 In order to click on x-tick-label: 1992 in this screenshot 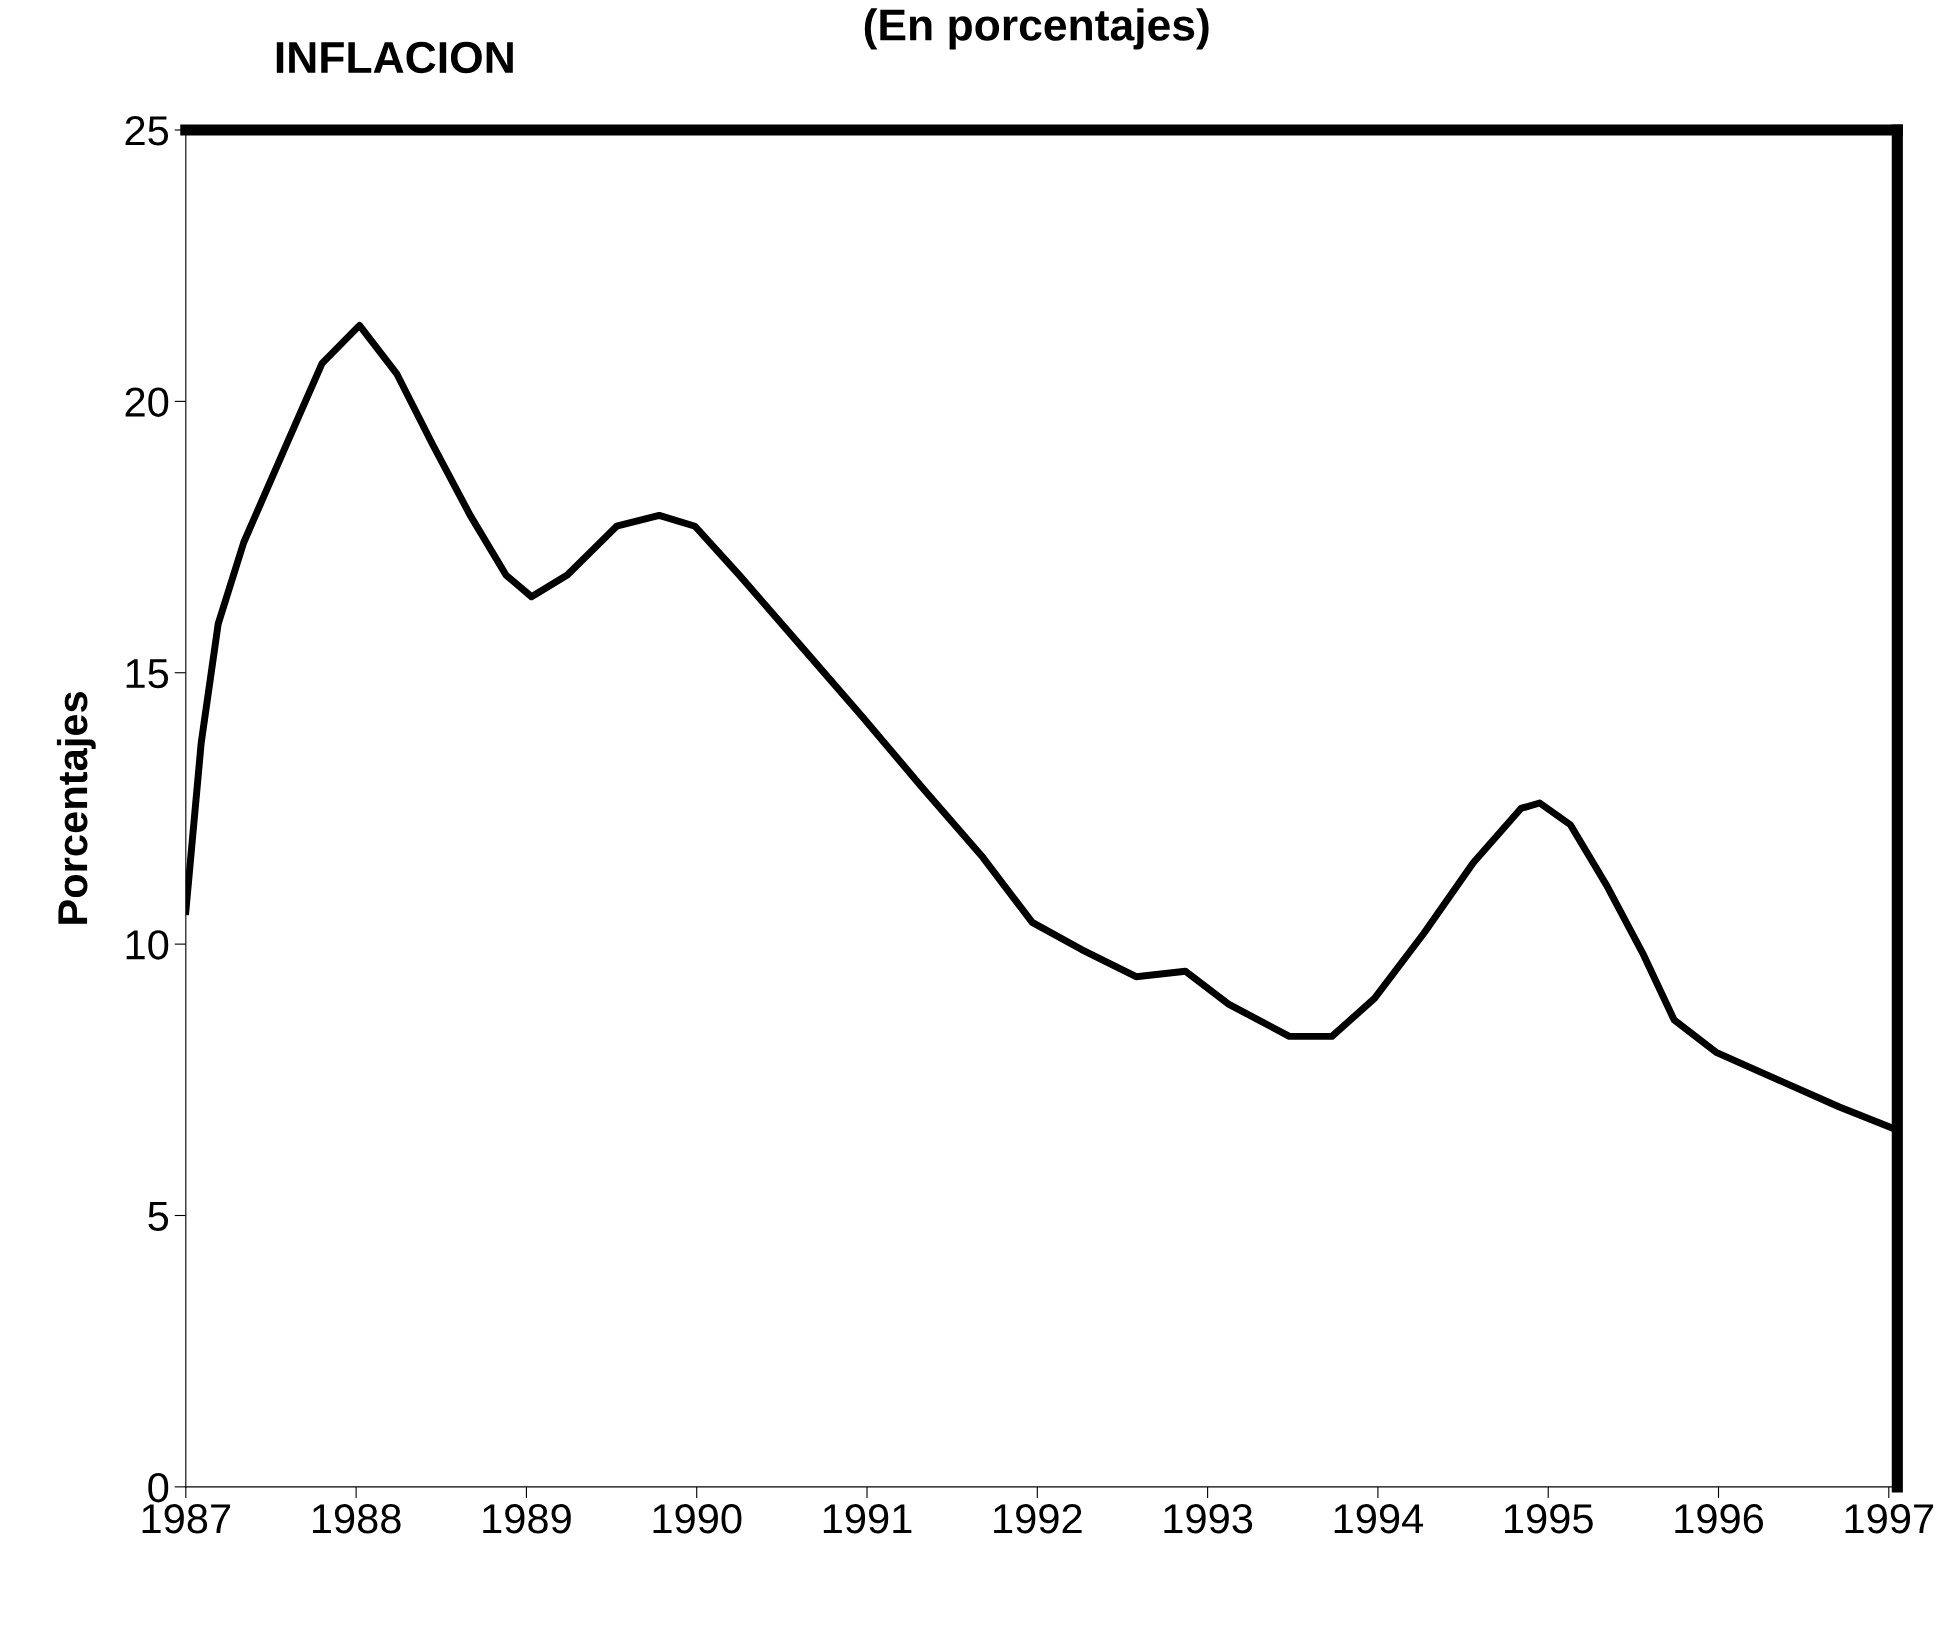, I will do `click(1038, 1518)`.